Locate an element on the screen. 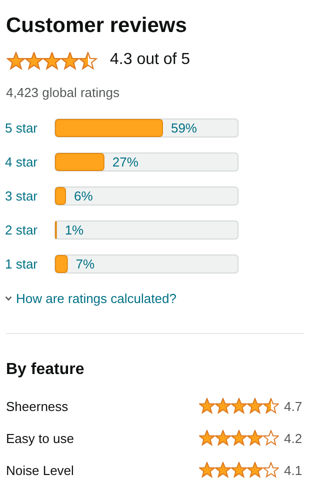 The width and height of the screenshot is (331, 494). data-label: 59% is located at coordinates (184, 128).